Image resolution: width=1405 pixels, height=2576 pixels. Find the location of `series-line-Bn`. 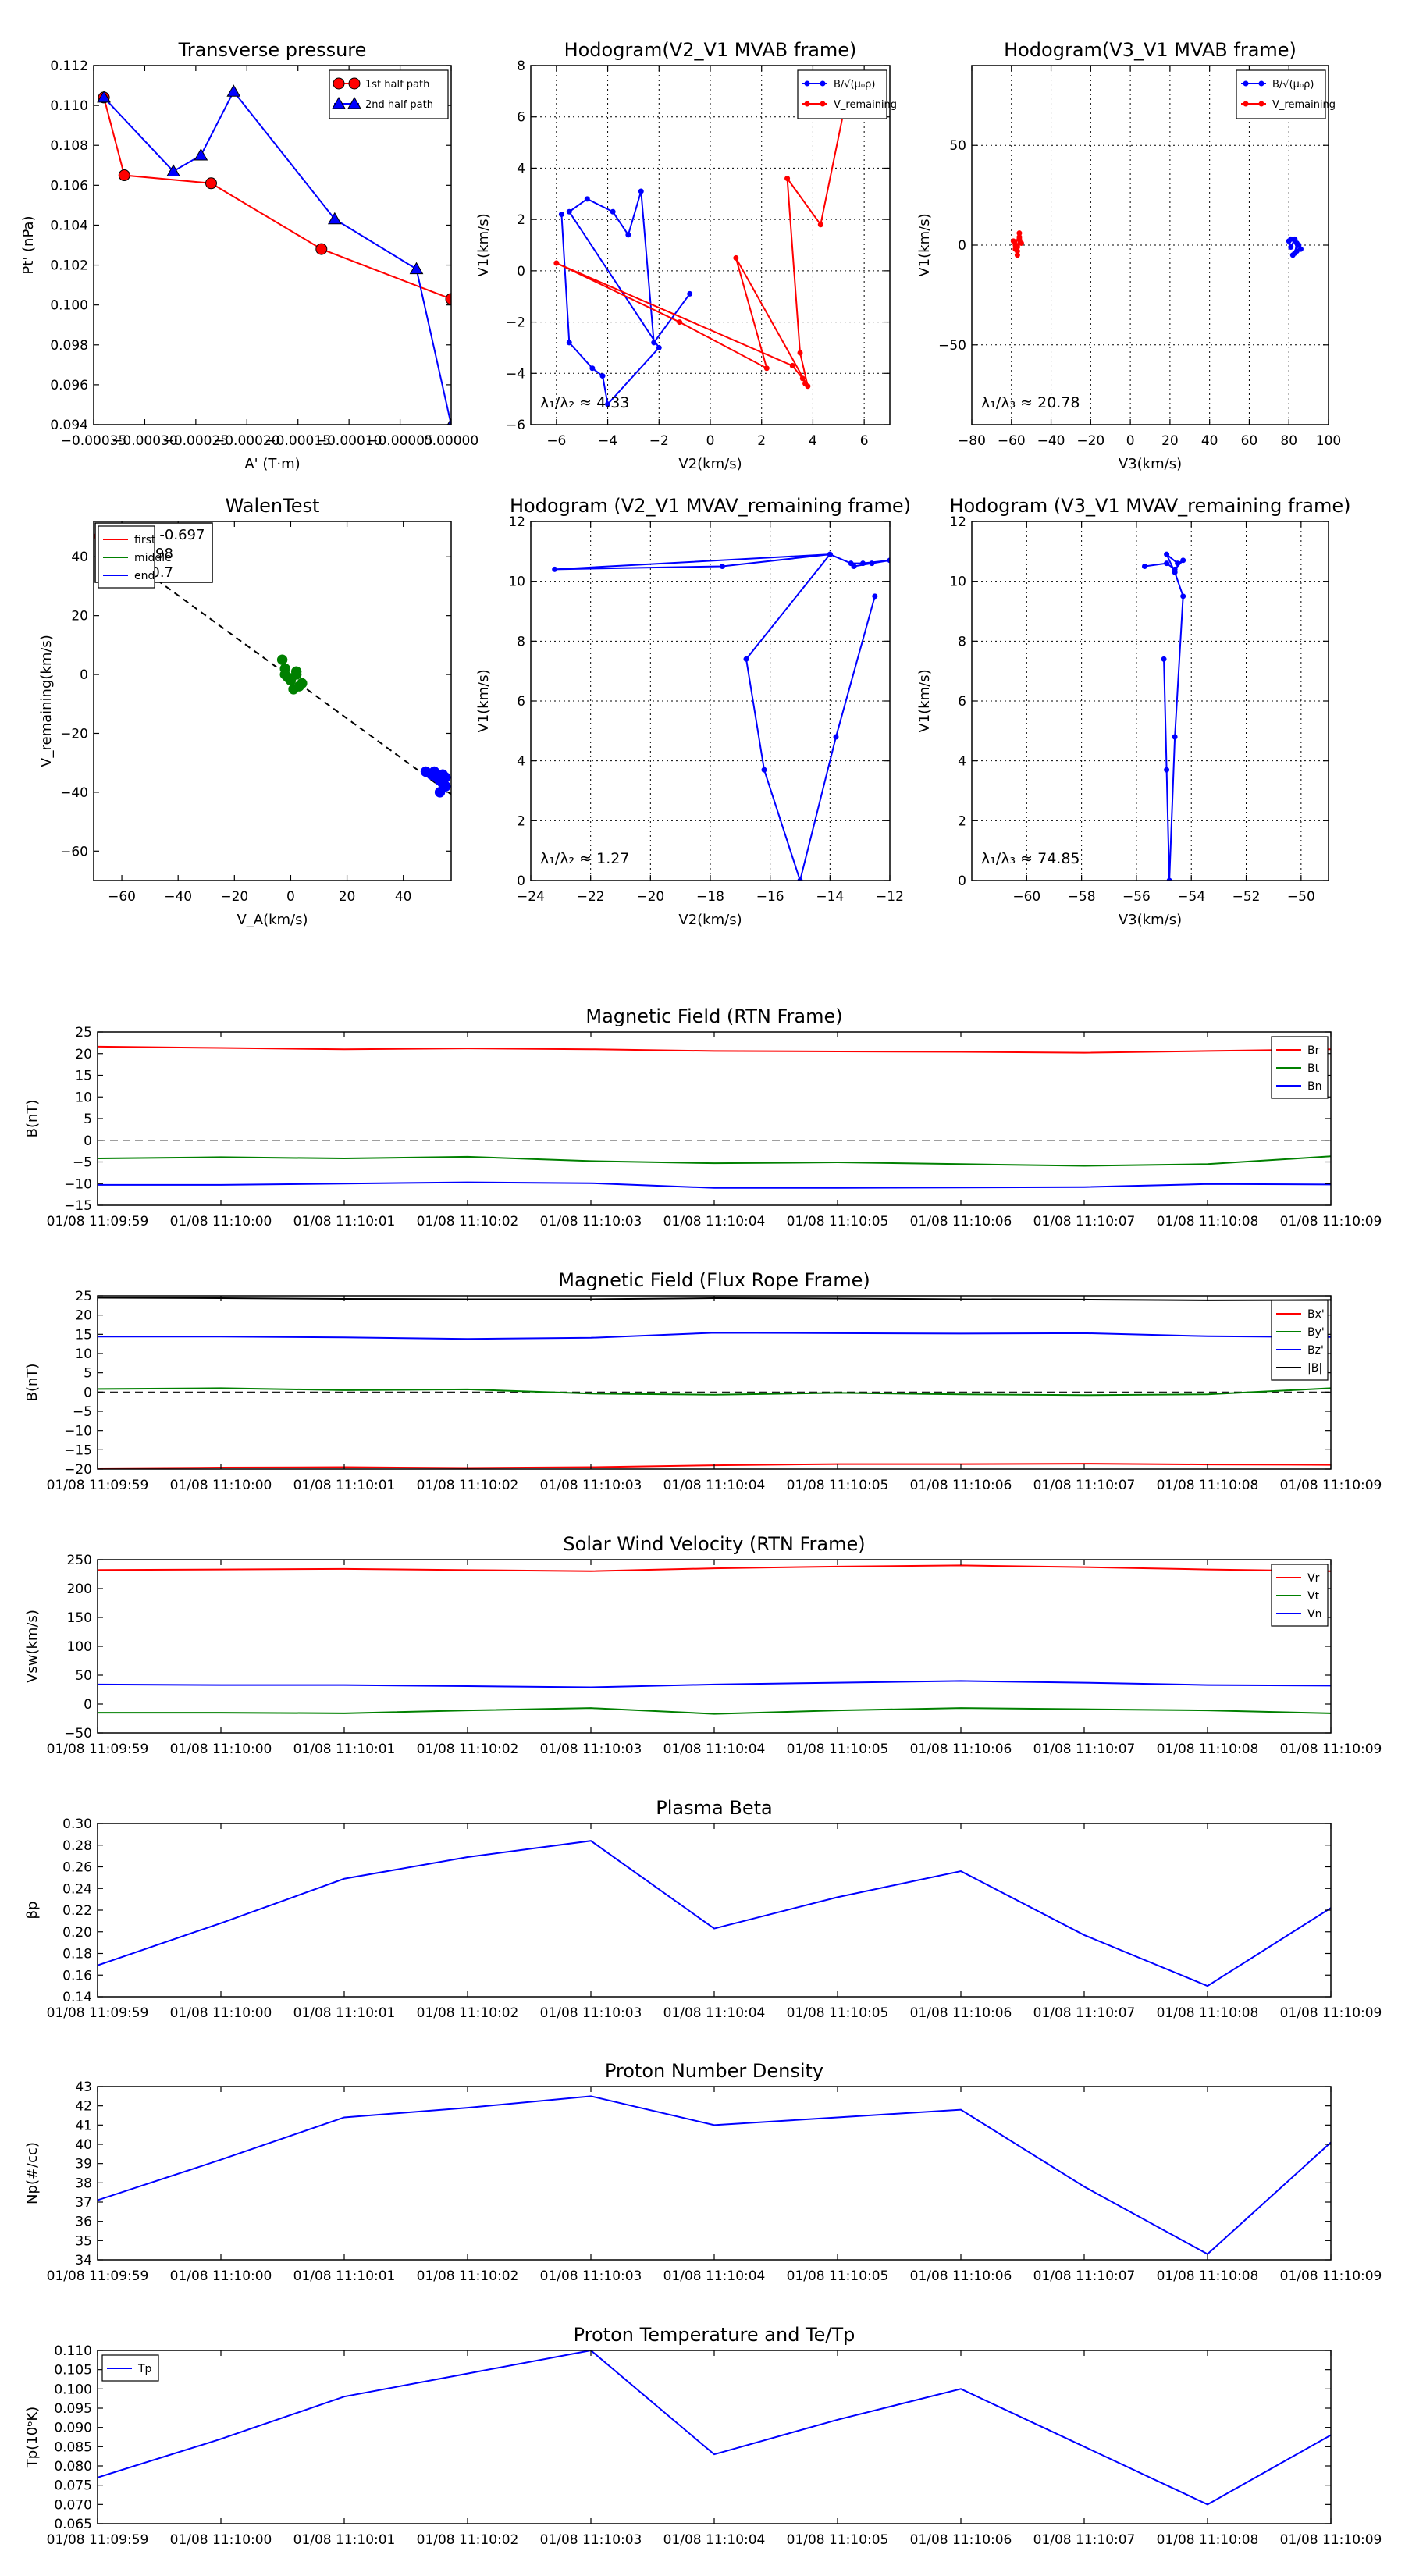

series-line-Bn is located at coordinates (715, 1185).